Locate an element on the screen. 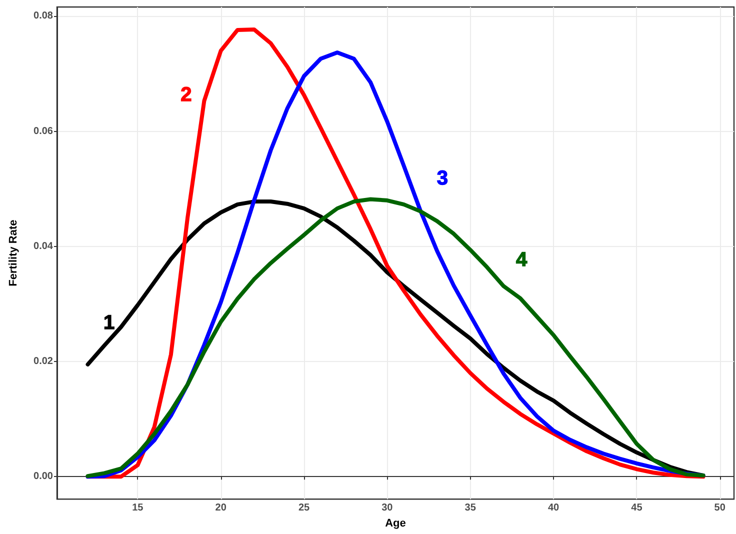 Image resolution: width=736 pixels, height=534 pixels. x-tick-label: 15 is located at coordinates (138, 508).